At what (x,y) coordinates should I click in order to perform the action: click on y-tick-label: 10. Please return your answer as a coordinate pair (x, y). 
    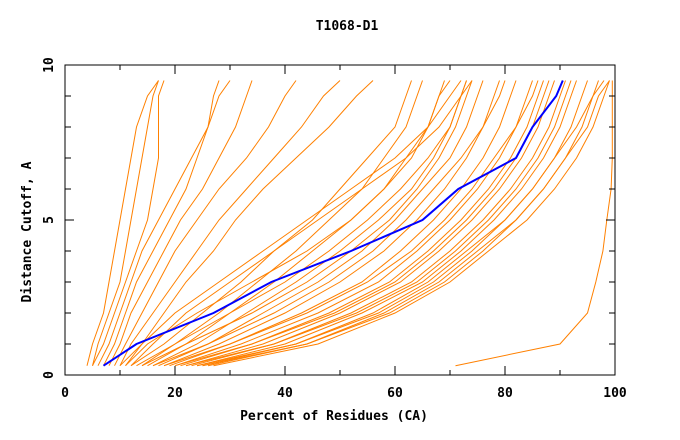
    Looking at the image, I should click on (49, 65).